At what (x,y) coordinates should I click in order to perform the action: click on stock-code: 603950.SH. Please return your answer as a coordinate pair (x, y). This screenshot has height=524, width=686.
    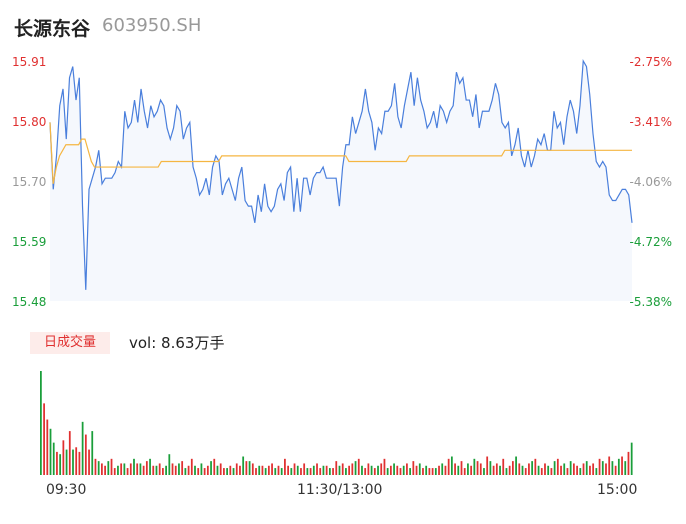
    Looking at the image, I should click on (152, 25).